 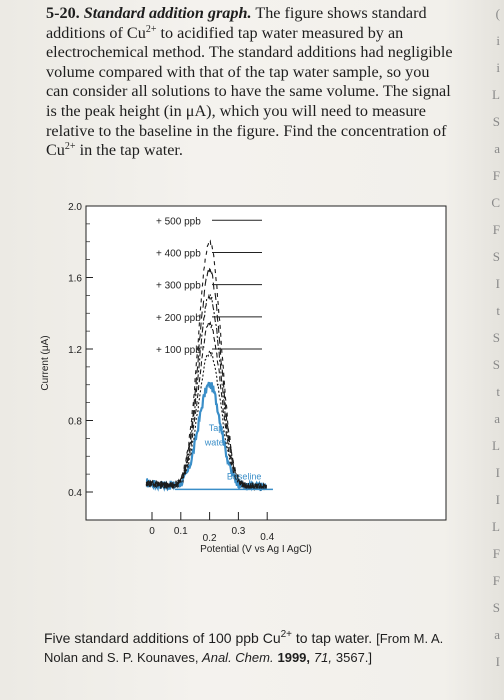 I want to click on problem-line-2b: to acidified tap water measured by an, so click(x=280, y=32).